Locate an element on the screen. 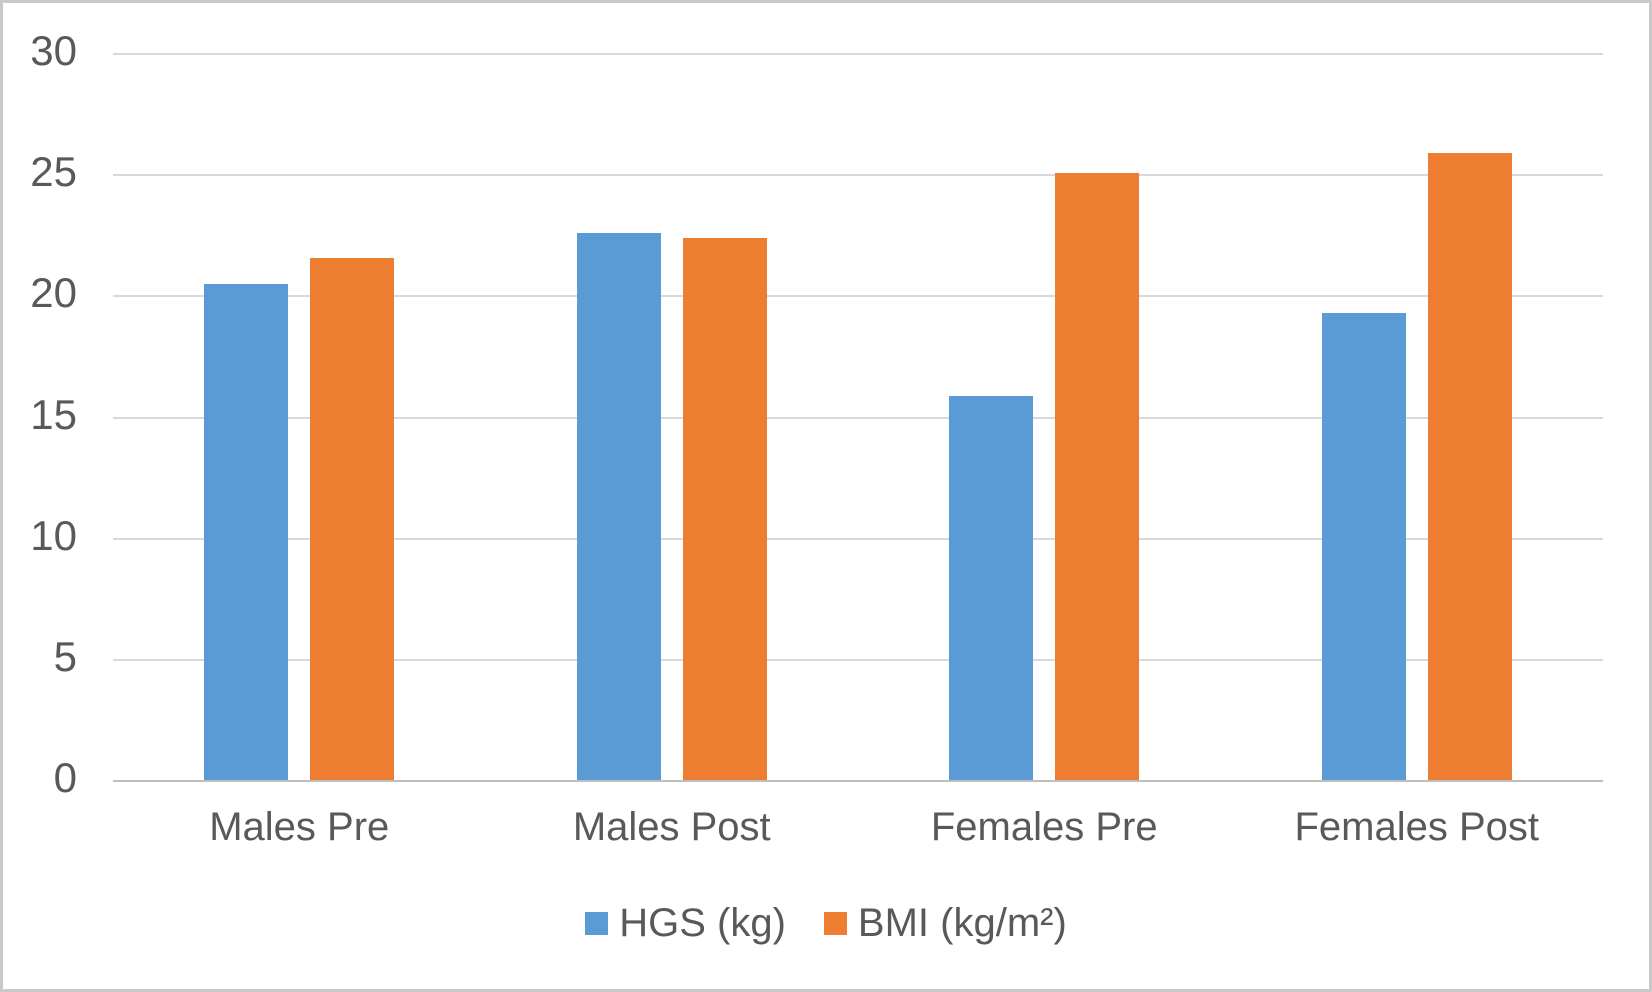 The height and width of the screenshot is (992, 1652). legend-label: BMI (kg/m²) is located at coordinates (962, 923).